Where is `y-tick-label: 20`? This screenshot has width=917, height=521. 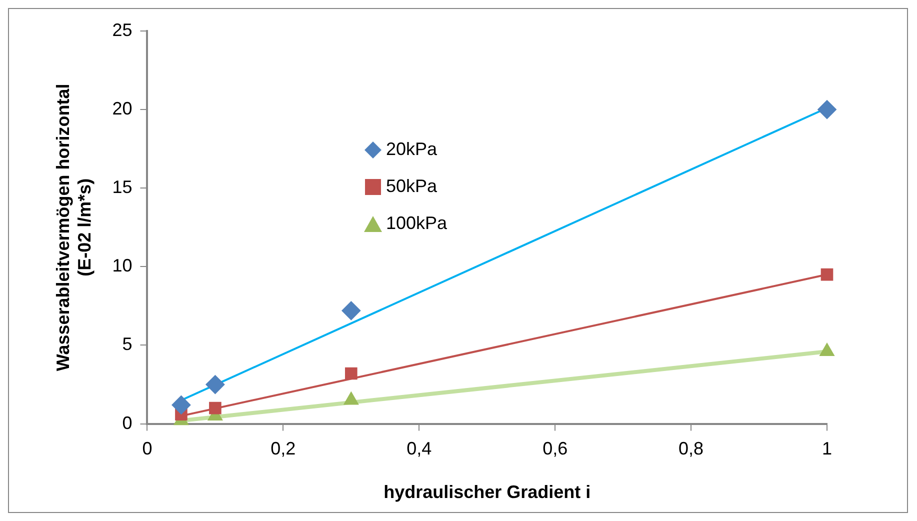
y-tick-label: 20 is located at coordinates (122, 108).